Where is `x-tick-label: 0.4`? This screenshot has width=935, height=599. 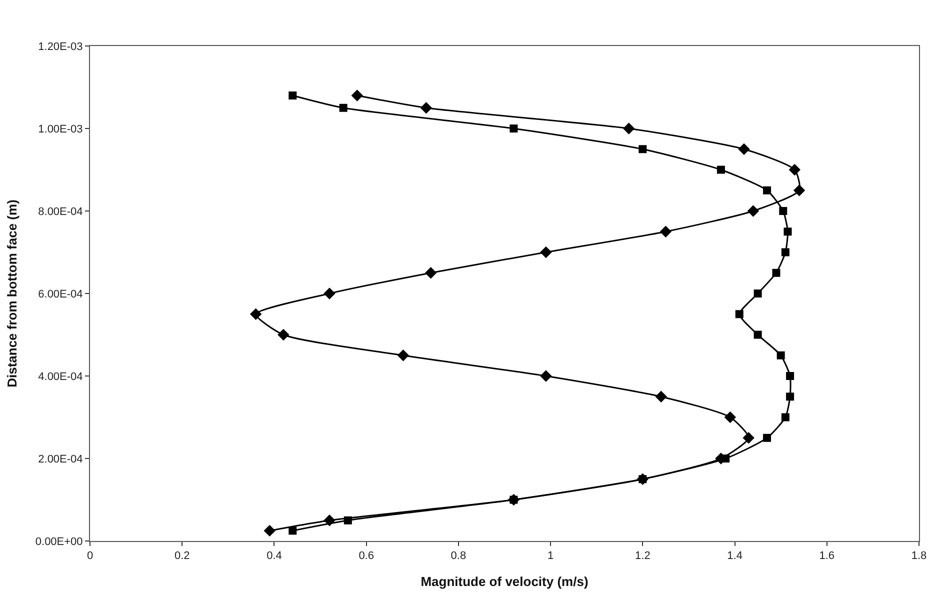
x-tick-label: 0.4 is located at coordinates (274, 556).